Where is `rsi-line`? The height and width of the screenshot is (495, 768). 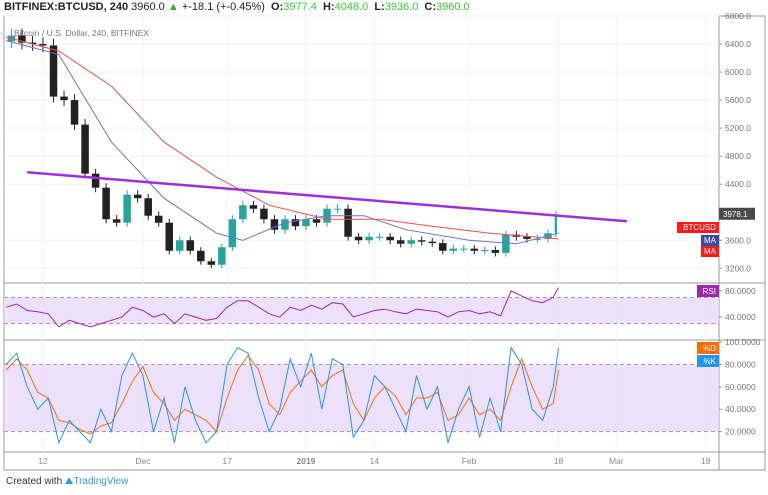
rsi-line is located at coordinates (282, 307).